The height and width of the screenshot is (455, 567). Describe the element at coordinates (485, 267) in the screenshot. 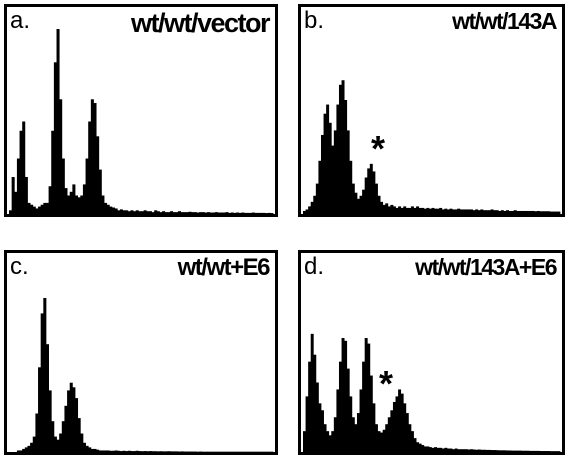

I see `panel-title-d: wt/wt/143A+E6` at that location.